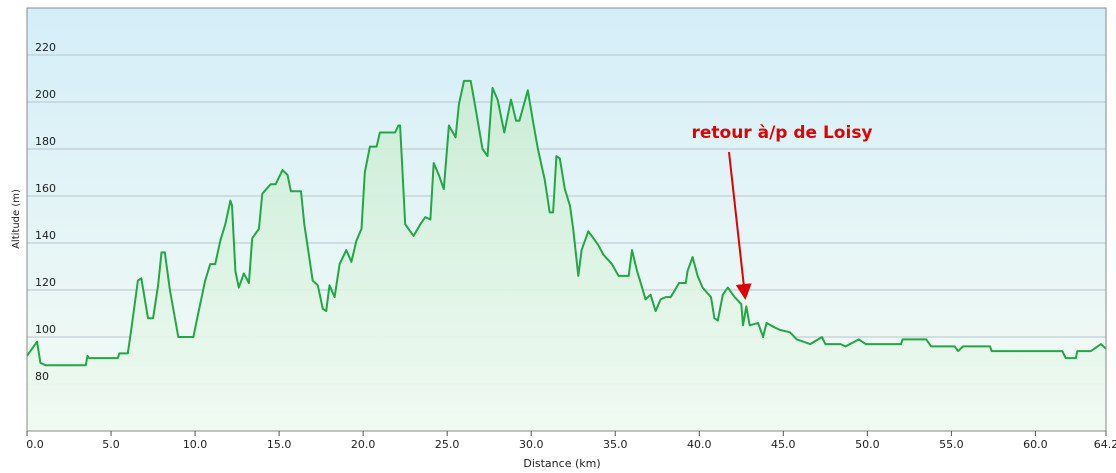  Describe the element at coordinates (363, 444) in the screenshot. I see `x-tick-label: 20.0` at that location.